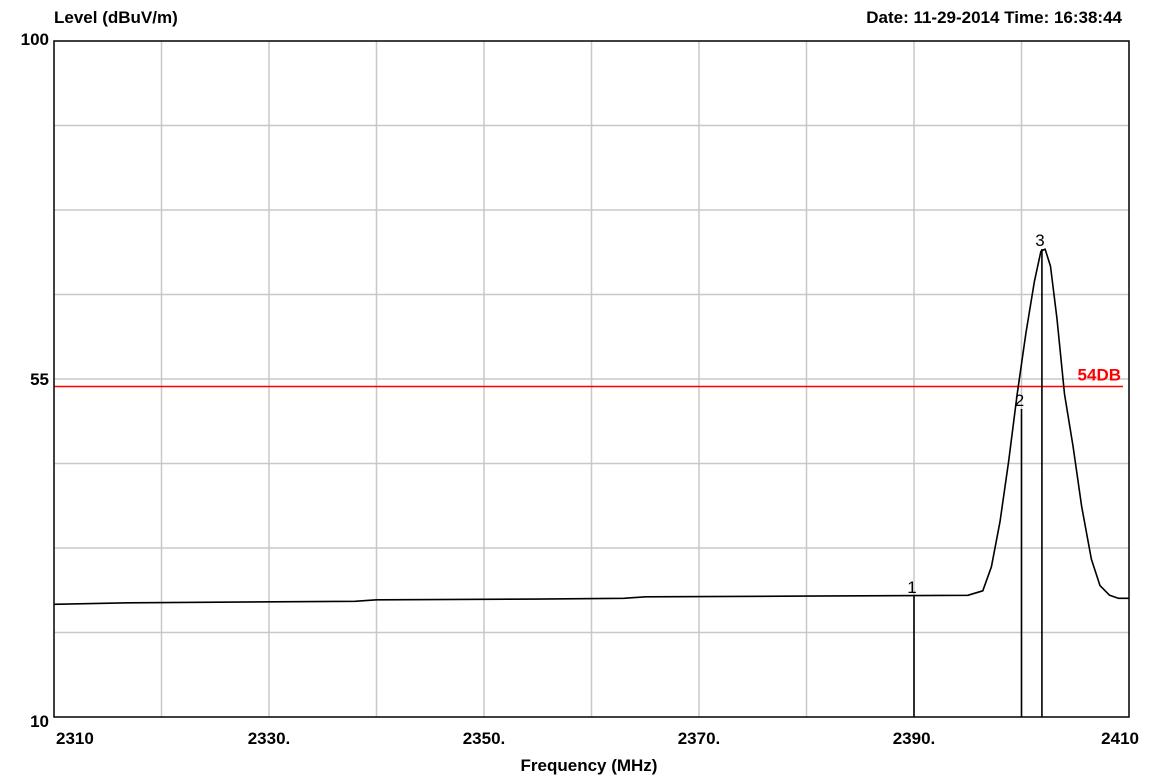 This screenshot has height=778, width=1149. Describe the element at coordinates (1099, 375) in the screenshot. I see `limit-line-label: 54DB` at that location.